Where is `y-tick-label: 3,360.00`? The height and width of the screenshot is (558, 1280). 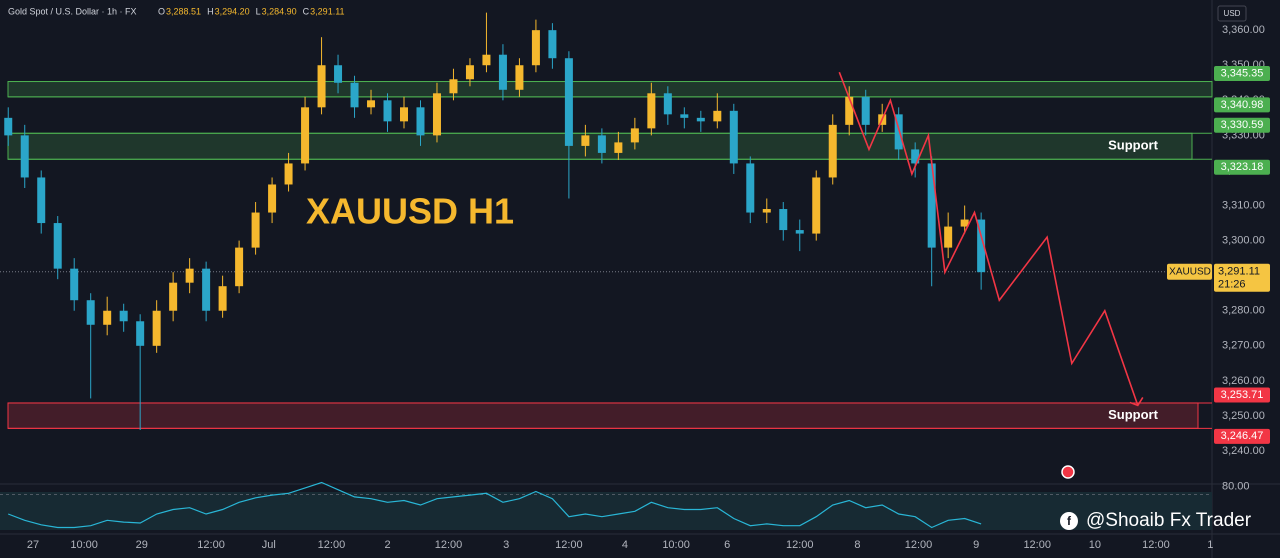 y-tick-label: 3,360.00 is located at coordinates (1243, 30).